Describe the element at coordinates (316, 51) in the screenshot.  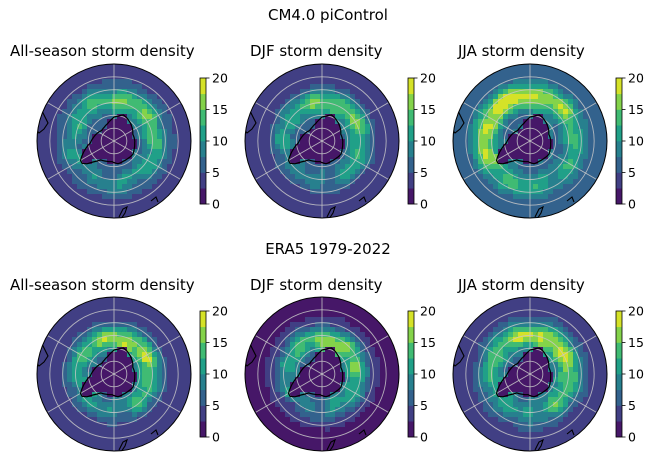
I see `panel-title-model-djf: DJF storm density` at that location.